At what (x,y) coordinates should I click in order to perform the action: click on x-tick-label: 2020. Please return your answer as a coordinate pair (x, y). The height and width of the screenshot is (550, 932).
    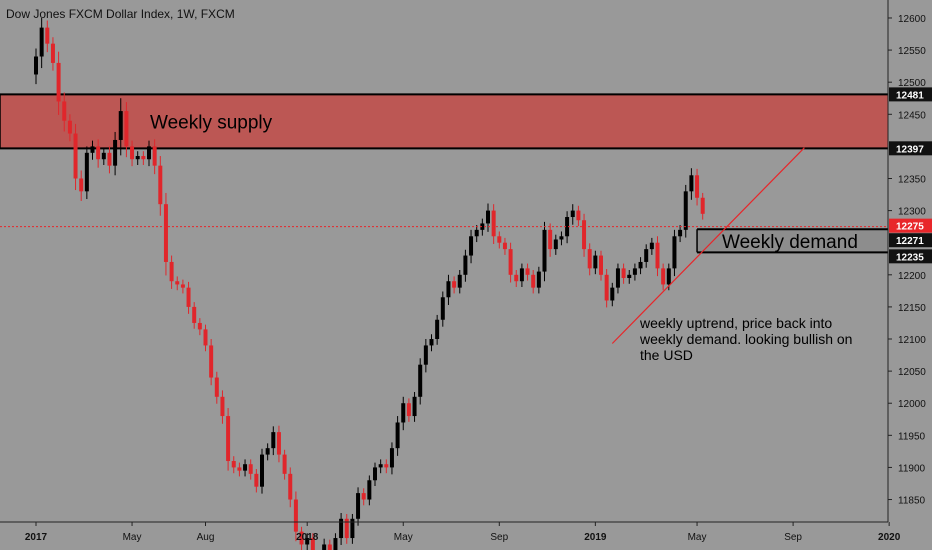
    Looking at the image, I should click on (889, 537).